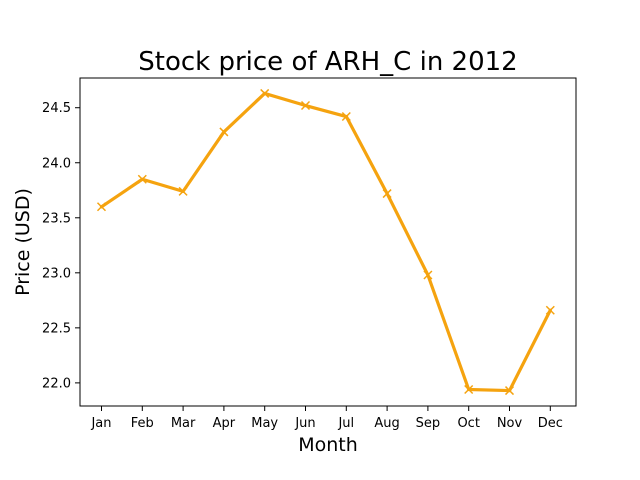  I want to click on x-tick-label: Oct, so click(468, 423).